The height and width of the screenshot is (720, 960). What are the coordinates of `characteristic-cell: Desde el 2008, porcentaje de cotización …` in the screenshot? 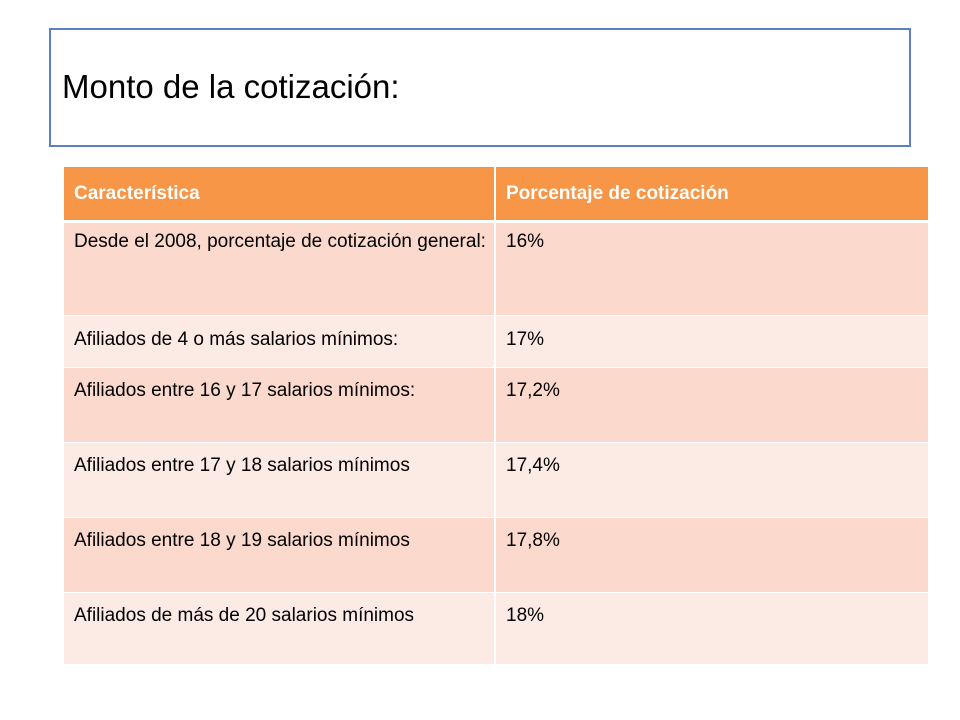 It's located at (280, 269).